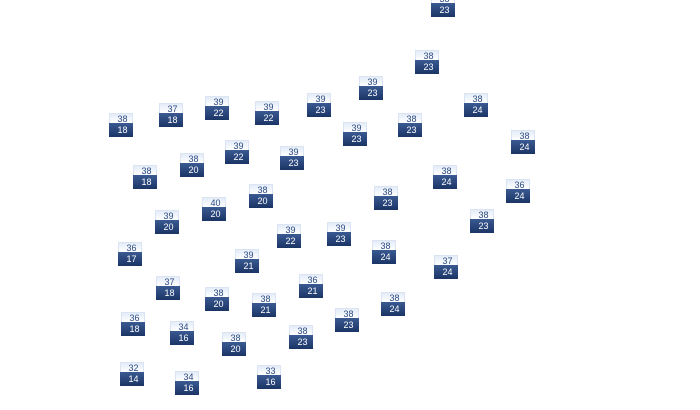 The height and width of the screenshot is (410, 700). Describe the element at coordinates (214, 202) in the screenshot. I see `high-temp: 40` at that location.